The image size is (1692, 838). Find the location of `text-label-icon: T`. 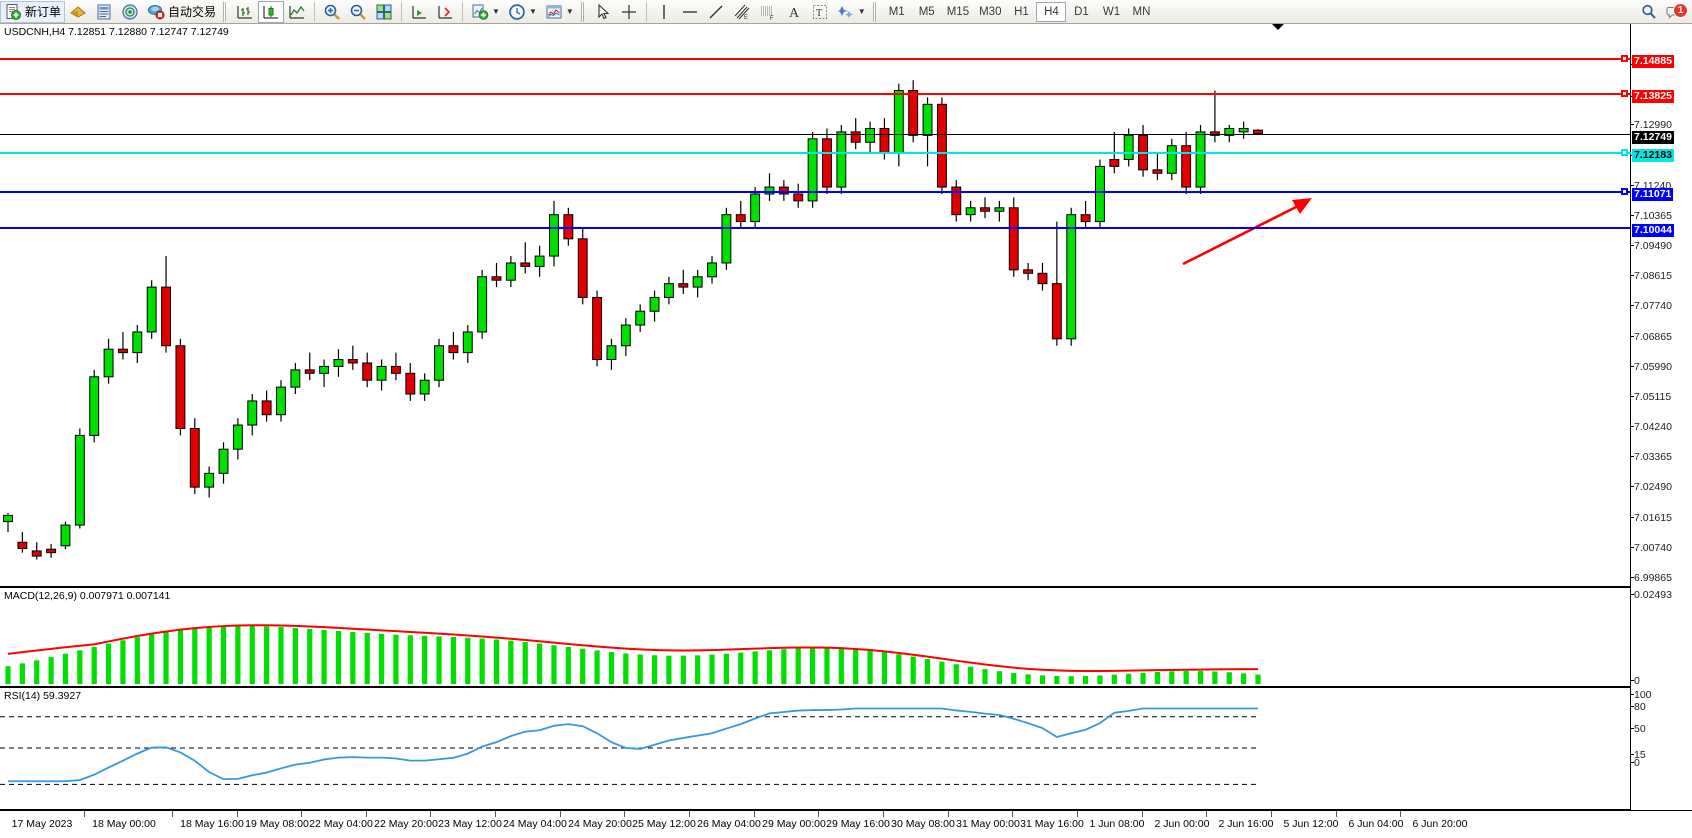

text-label-icon: T is located at coordinates (819, 11).